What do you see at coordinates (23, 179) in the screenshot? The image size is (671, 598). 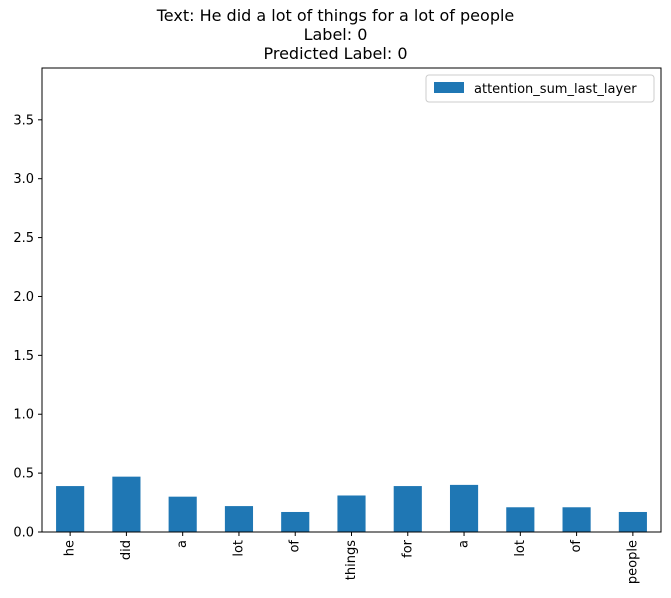 I see `y-tick-label: 3.0` at bounding box center [23, 179].